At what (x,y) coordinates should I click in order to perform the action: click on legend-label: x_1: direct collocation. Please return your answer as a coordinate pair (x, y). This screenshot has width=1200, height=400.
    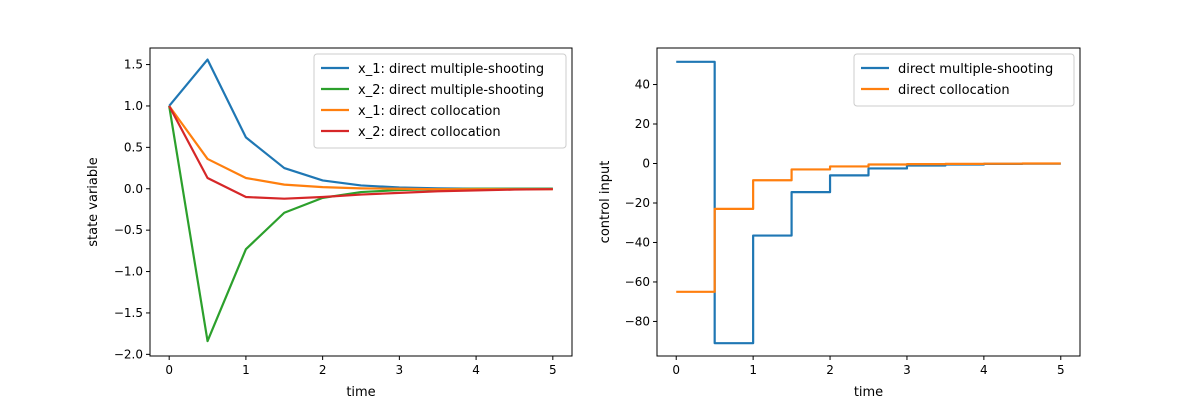
    Looking at the image, I should click on (429, 111).